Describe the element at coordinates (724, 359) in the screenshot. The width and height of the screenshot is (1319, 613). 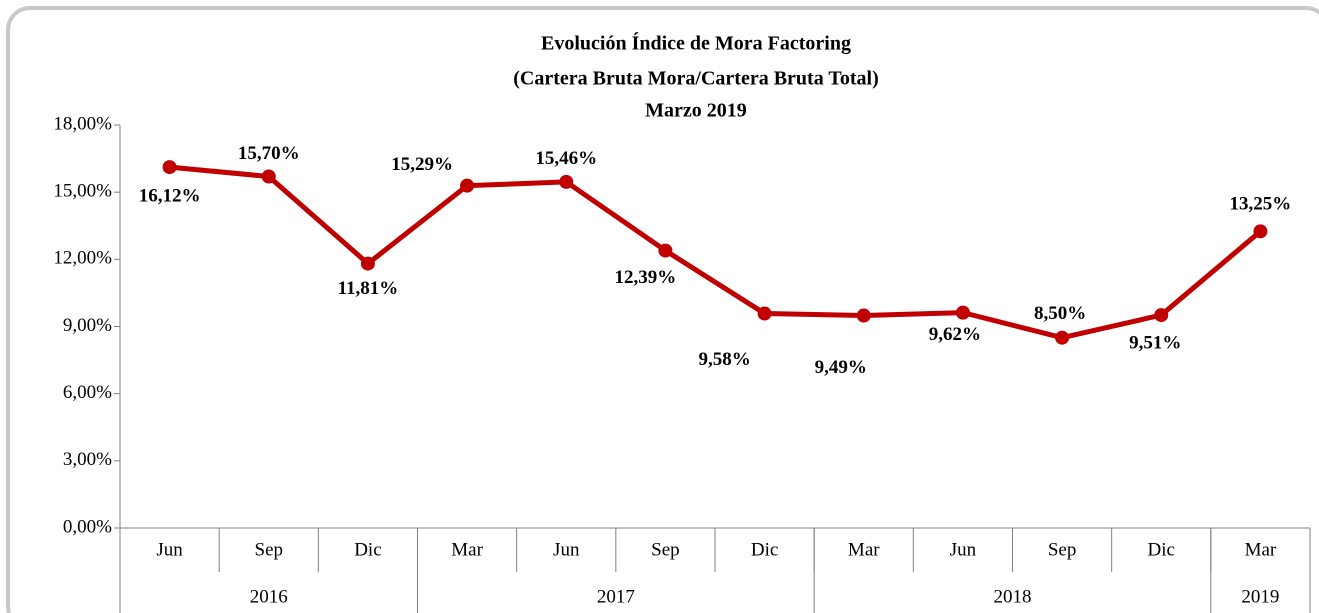
I see `data-label: 9,58%` at that location.